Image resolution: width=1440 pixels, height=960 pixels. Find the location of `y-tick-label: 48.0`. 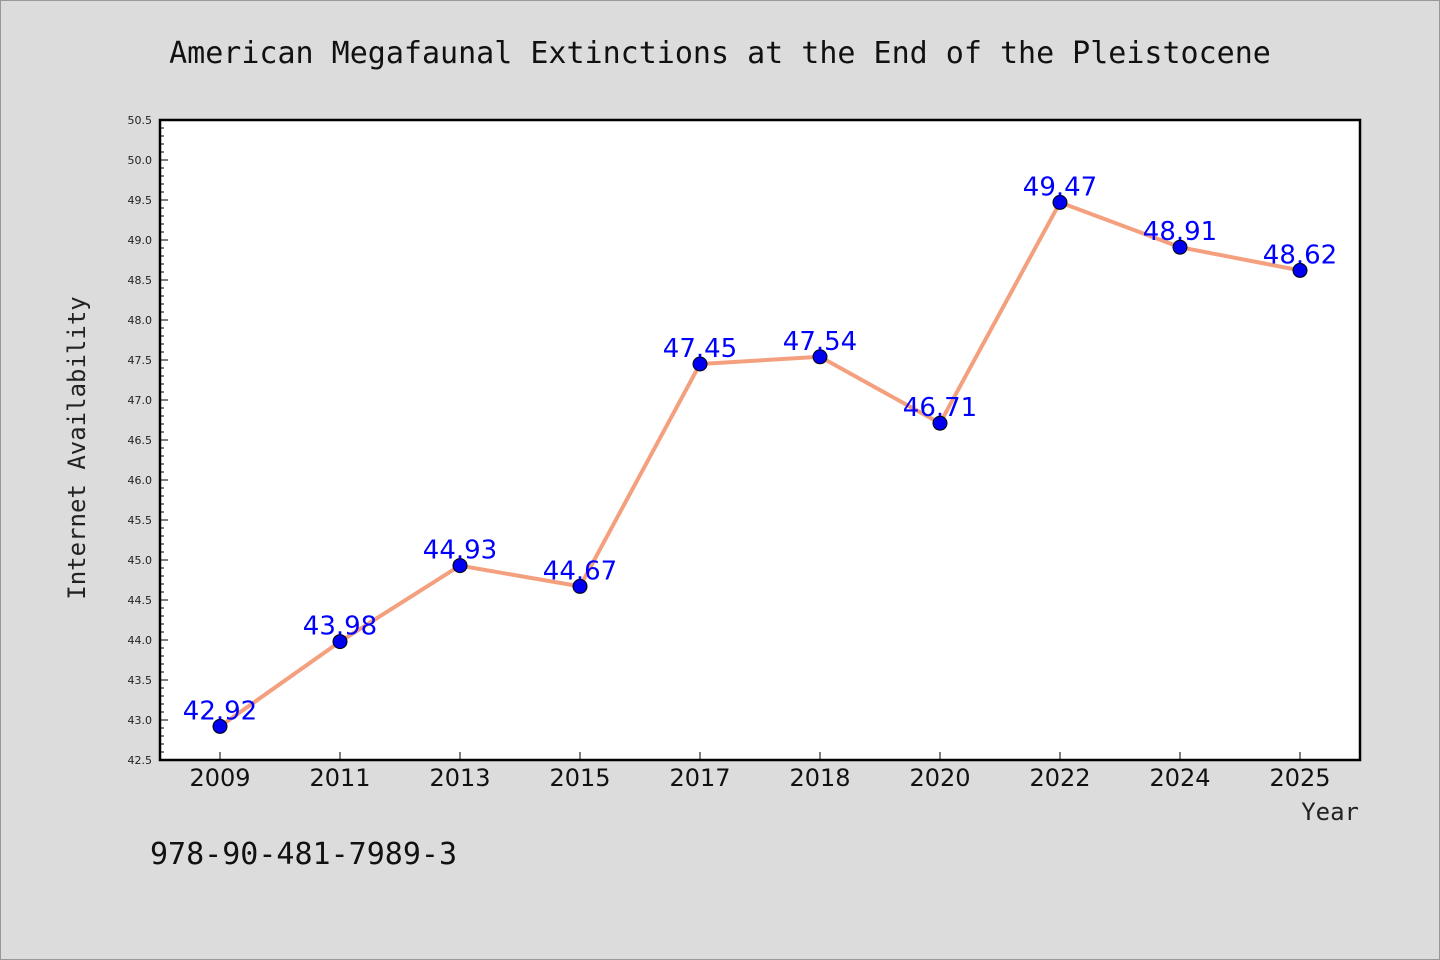

y-tick-label: 48.0 is located at coordinates (140, 320).